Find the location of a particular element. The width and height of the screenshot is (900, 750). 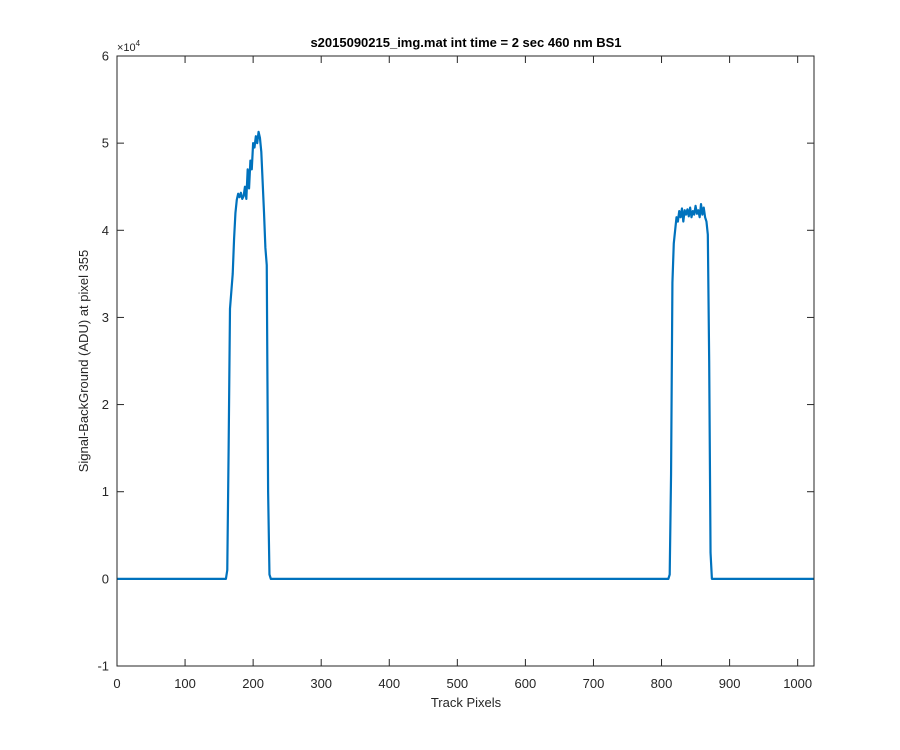

x-tick-label: 600 is located at coordinates (526, 683).